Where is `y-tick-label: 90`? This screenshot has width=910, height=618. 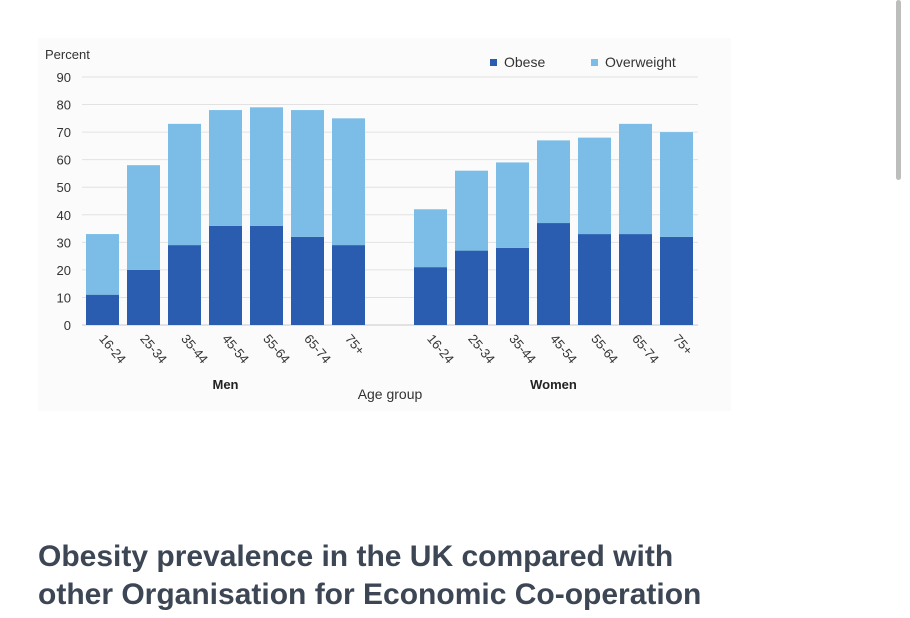
y-tick-label: 90 is located at coordinates (64, 77).